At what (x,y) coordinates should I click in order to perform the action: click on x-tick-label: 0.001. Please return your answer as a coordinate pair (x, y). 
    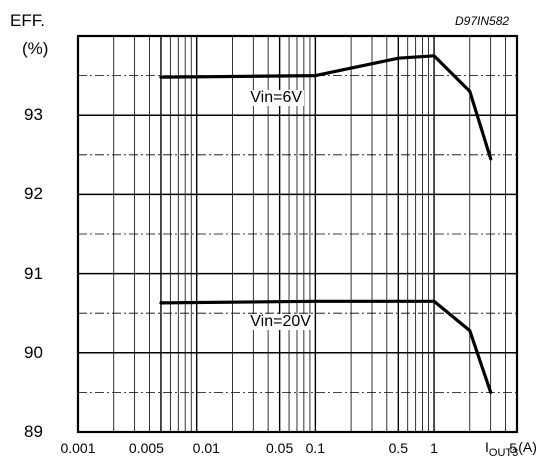
    Looking at the image, I should click on (78, 448).